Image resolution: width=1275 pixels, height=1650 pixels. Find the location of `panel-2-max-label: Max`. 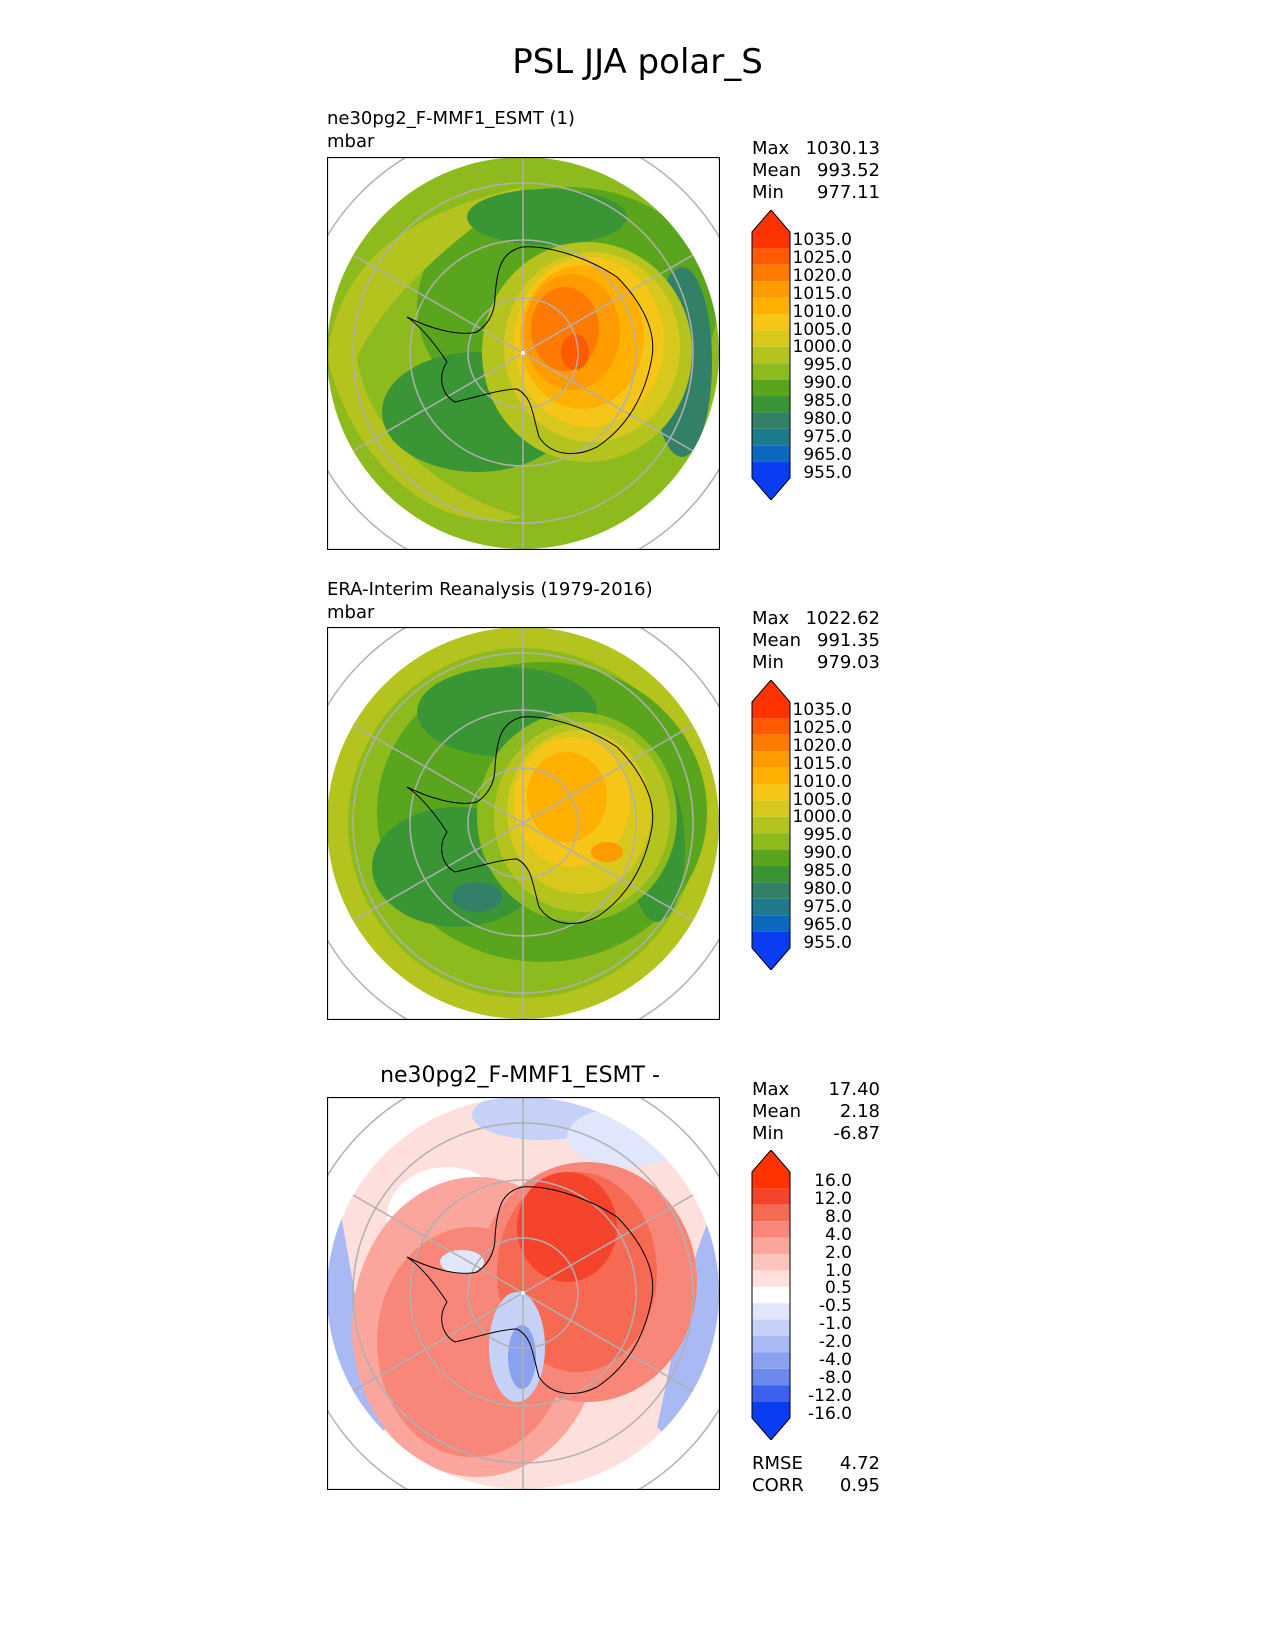

panel-2-max-label: Max is located at coordinates (771, 618).